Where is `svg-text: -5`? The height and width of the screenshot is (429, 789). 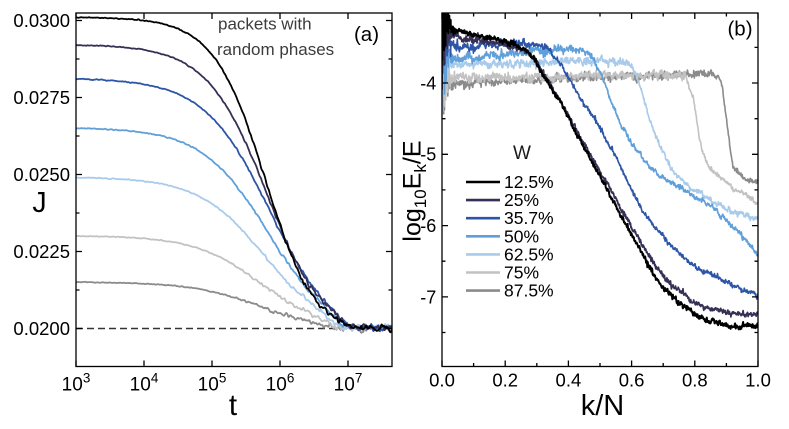
svg-text: -5 is located at coordinates (428, 155).